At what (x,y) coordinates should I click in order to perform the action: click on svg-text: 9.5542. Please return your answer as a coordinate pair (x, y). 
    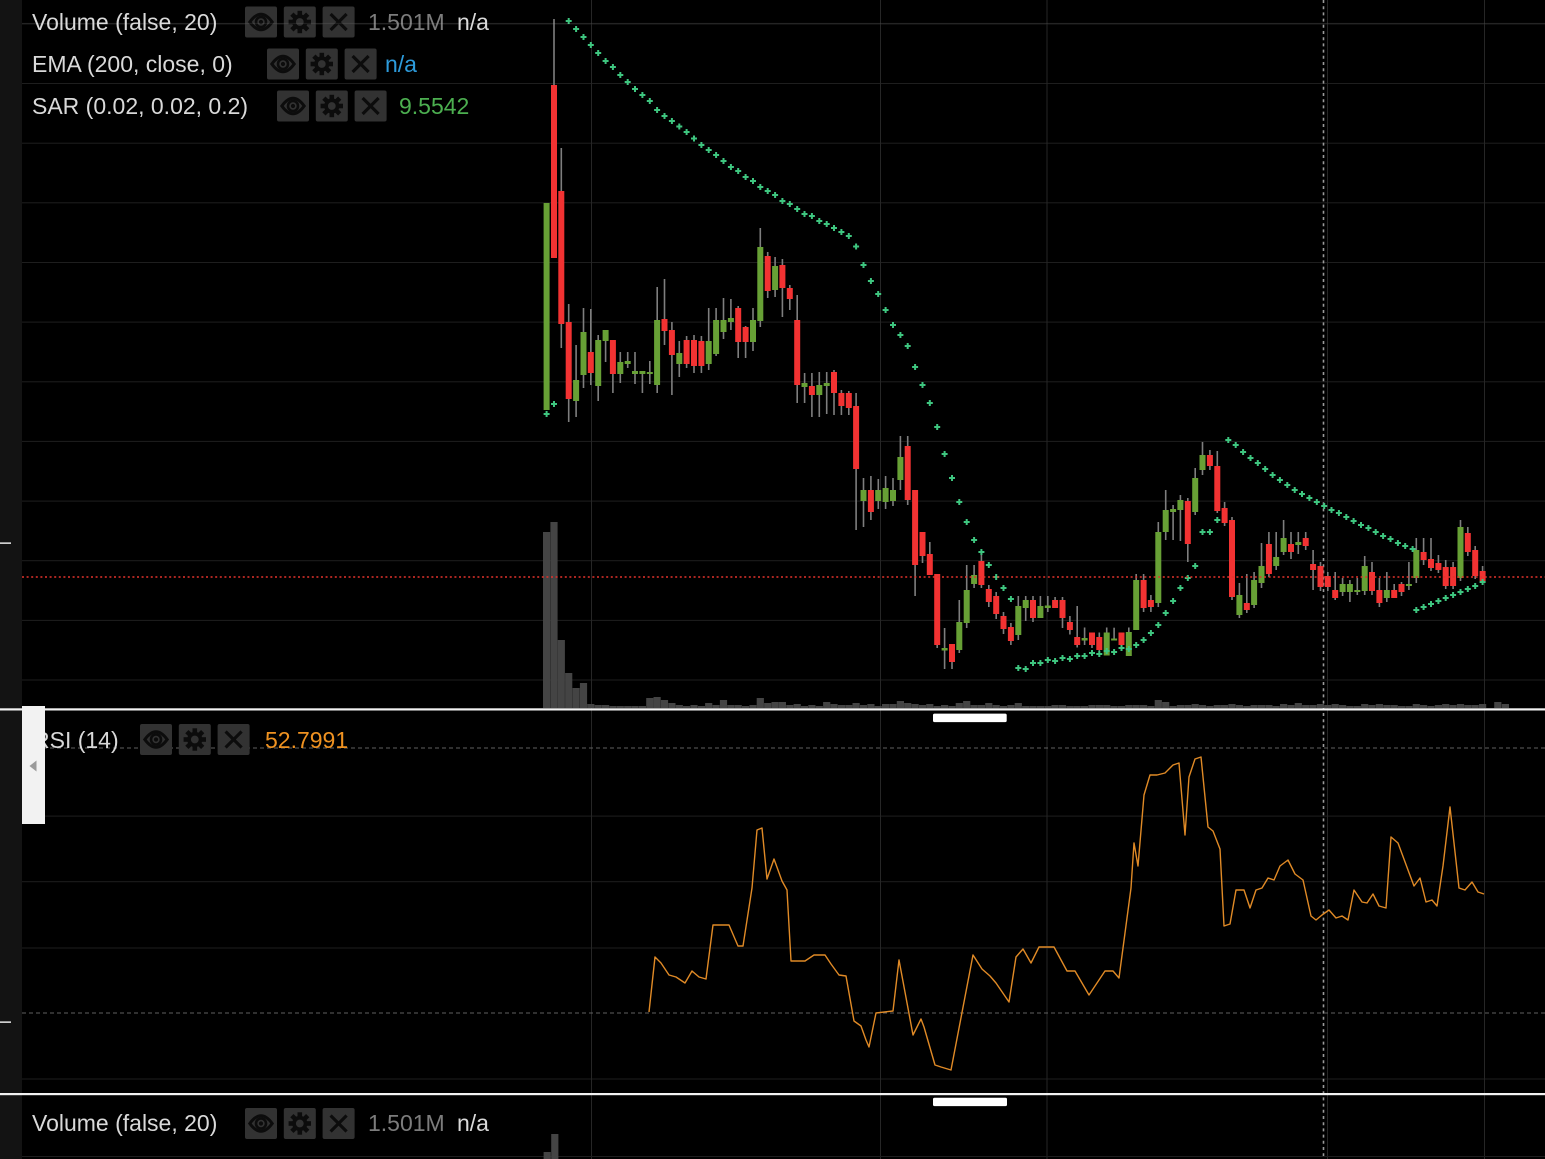
    Looking at the image, I should click on (434, 106).